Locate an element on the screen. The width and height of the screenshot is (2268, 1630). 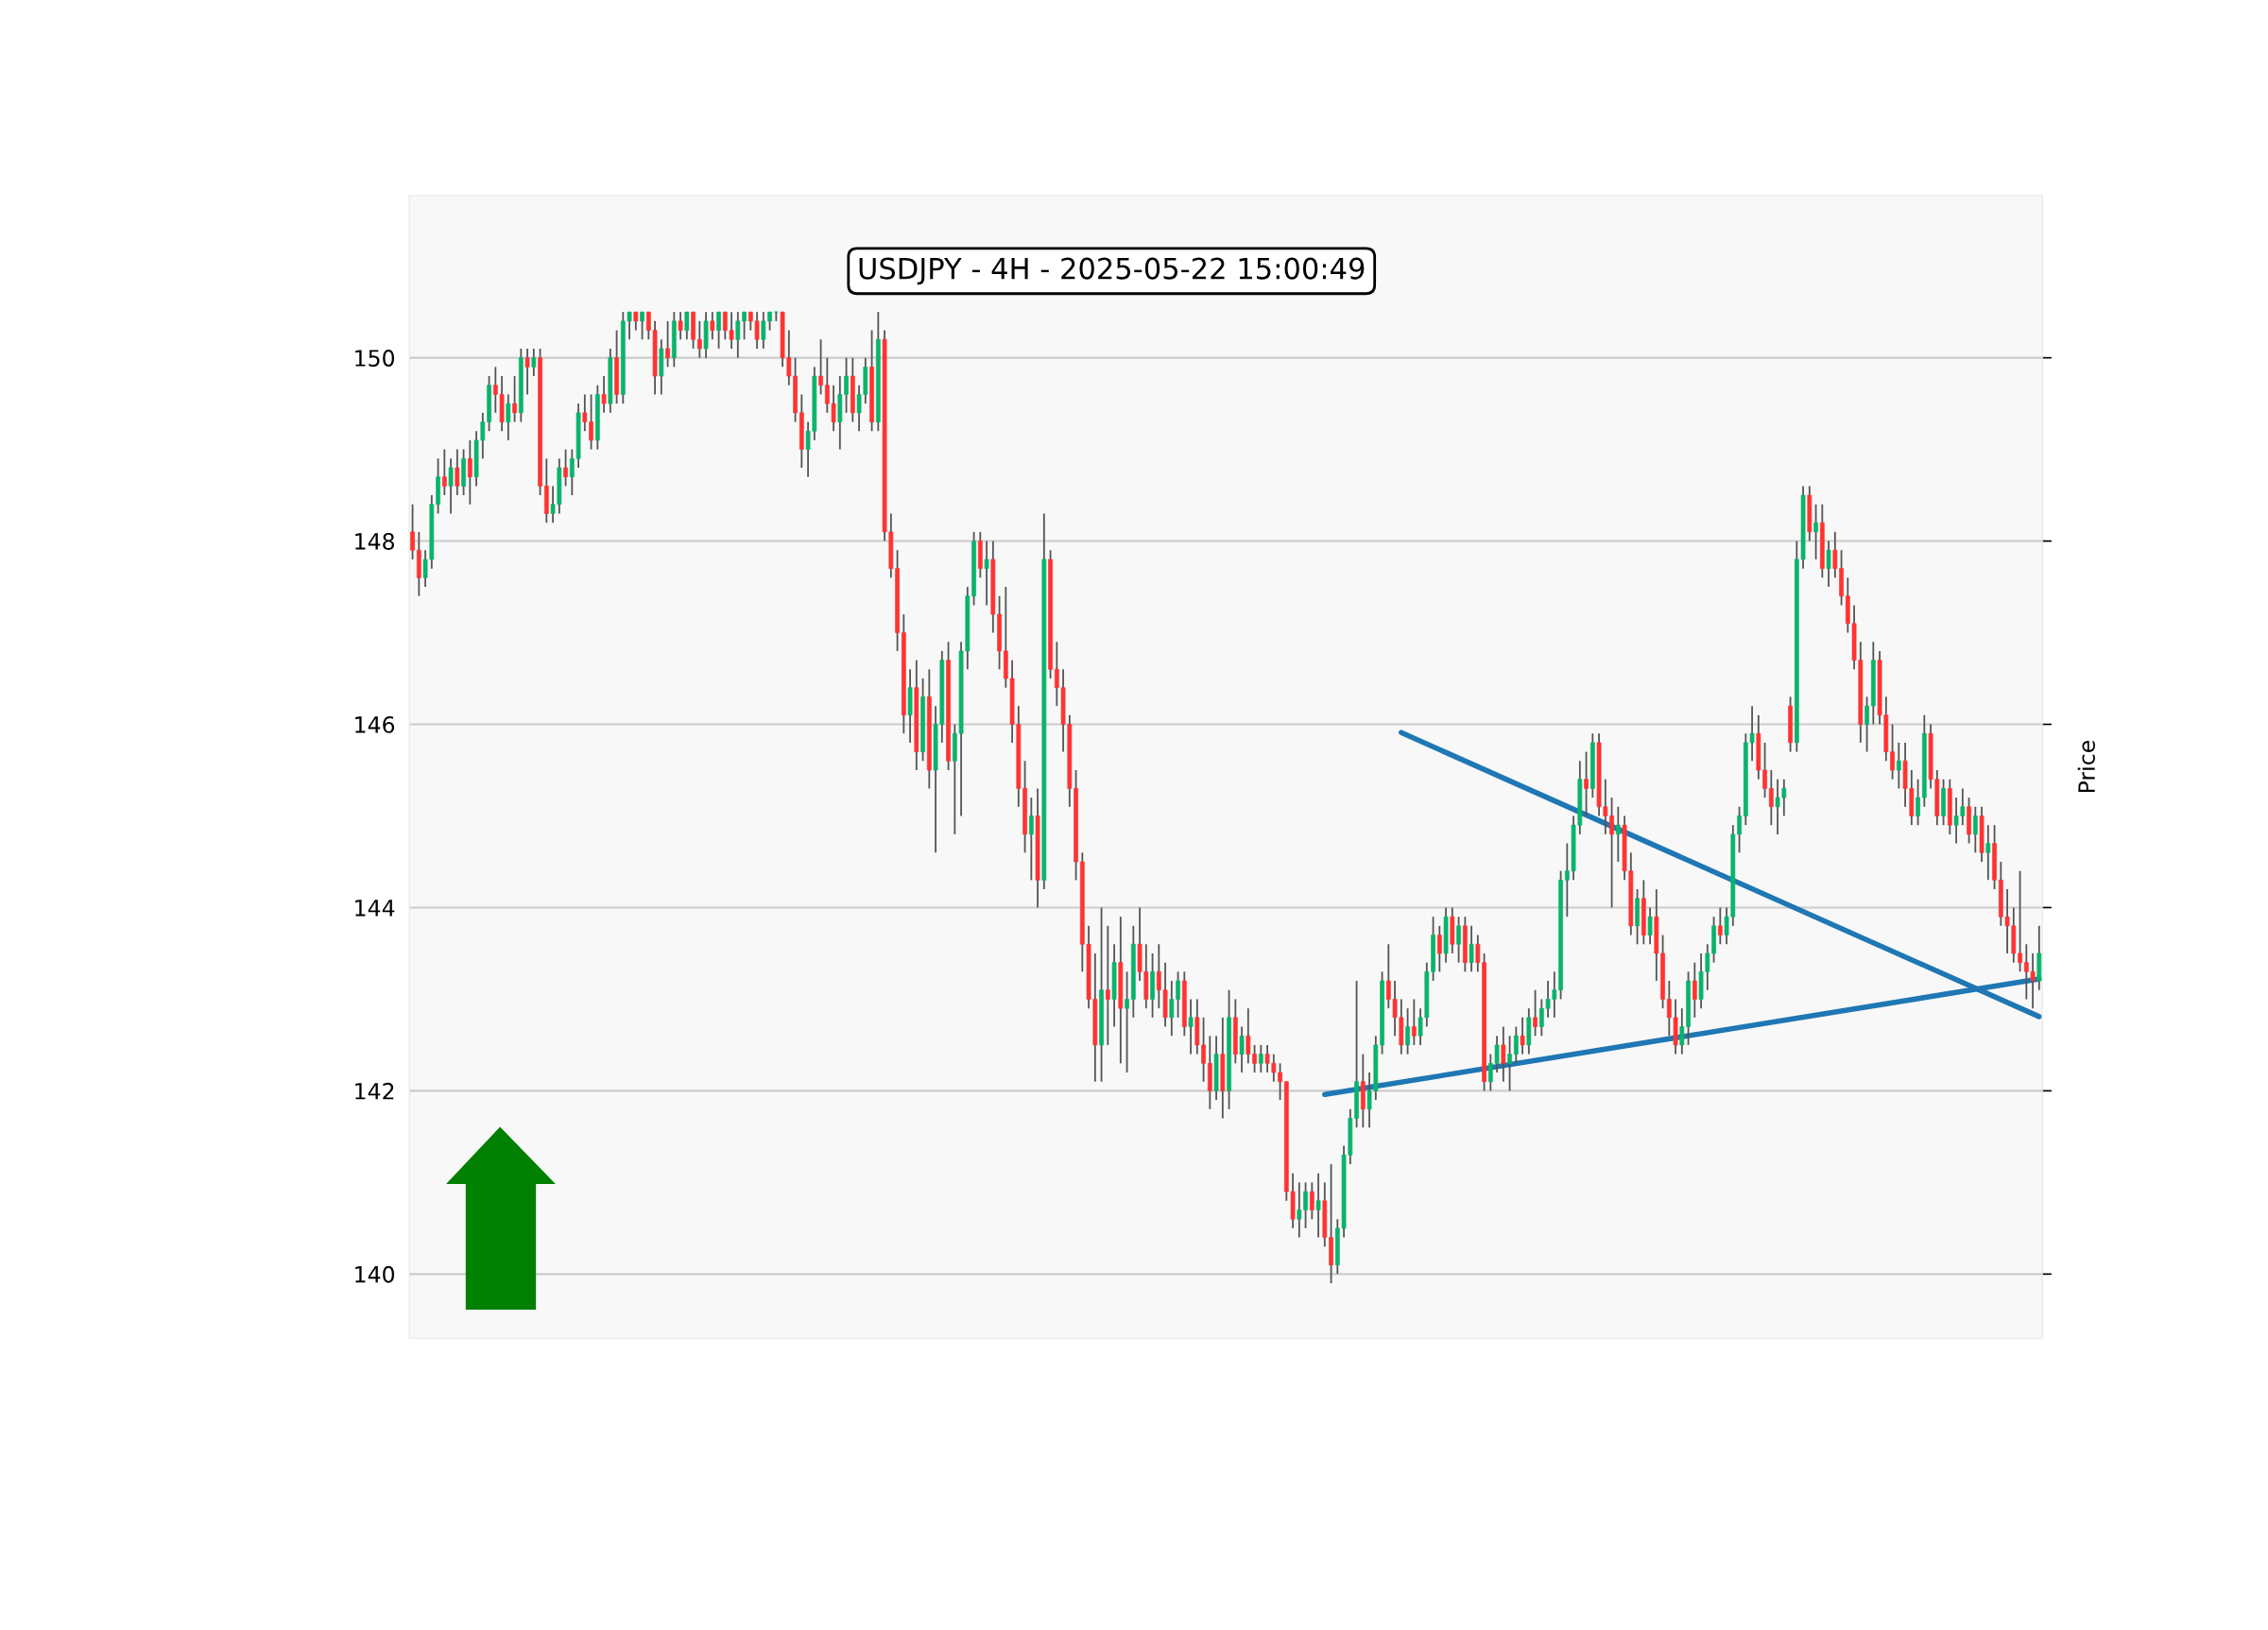
y-tick-label: 150 is located at coordinates (375, 358).